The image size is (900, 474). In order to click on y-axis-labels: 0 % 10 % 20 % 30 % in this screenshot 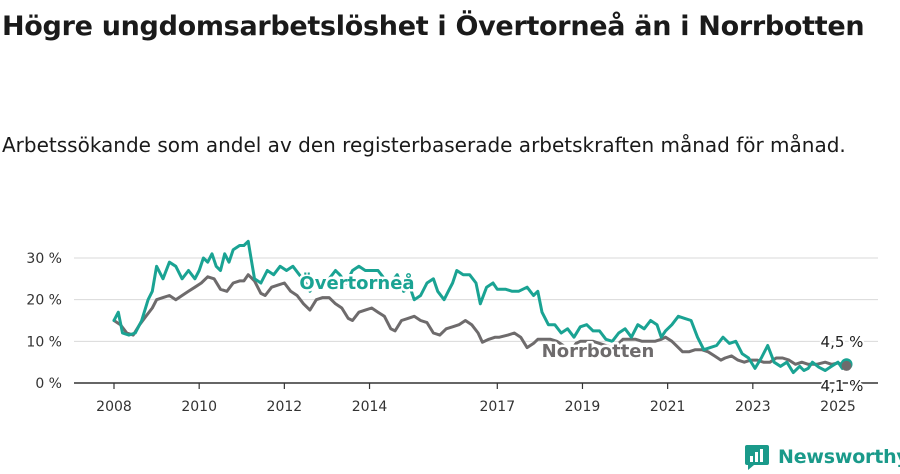, I will do `click(44, 321)`.